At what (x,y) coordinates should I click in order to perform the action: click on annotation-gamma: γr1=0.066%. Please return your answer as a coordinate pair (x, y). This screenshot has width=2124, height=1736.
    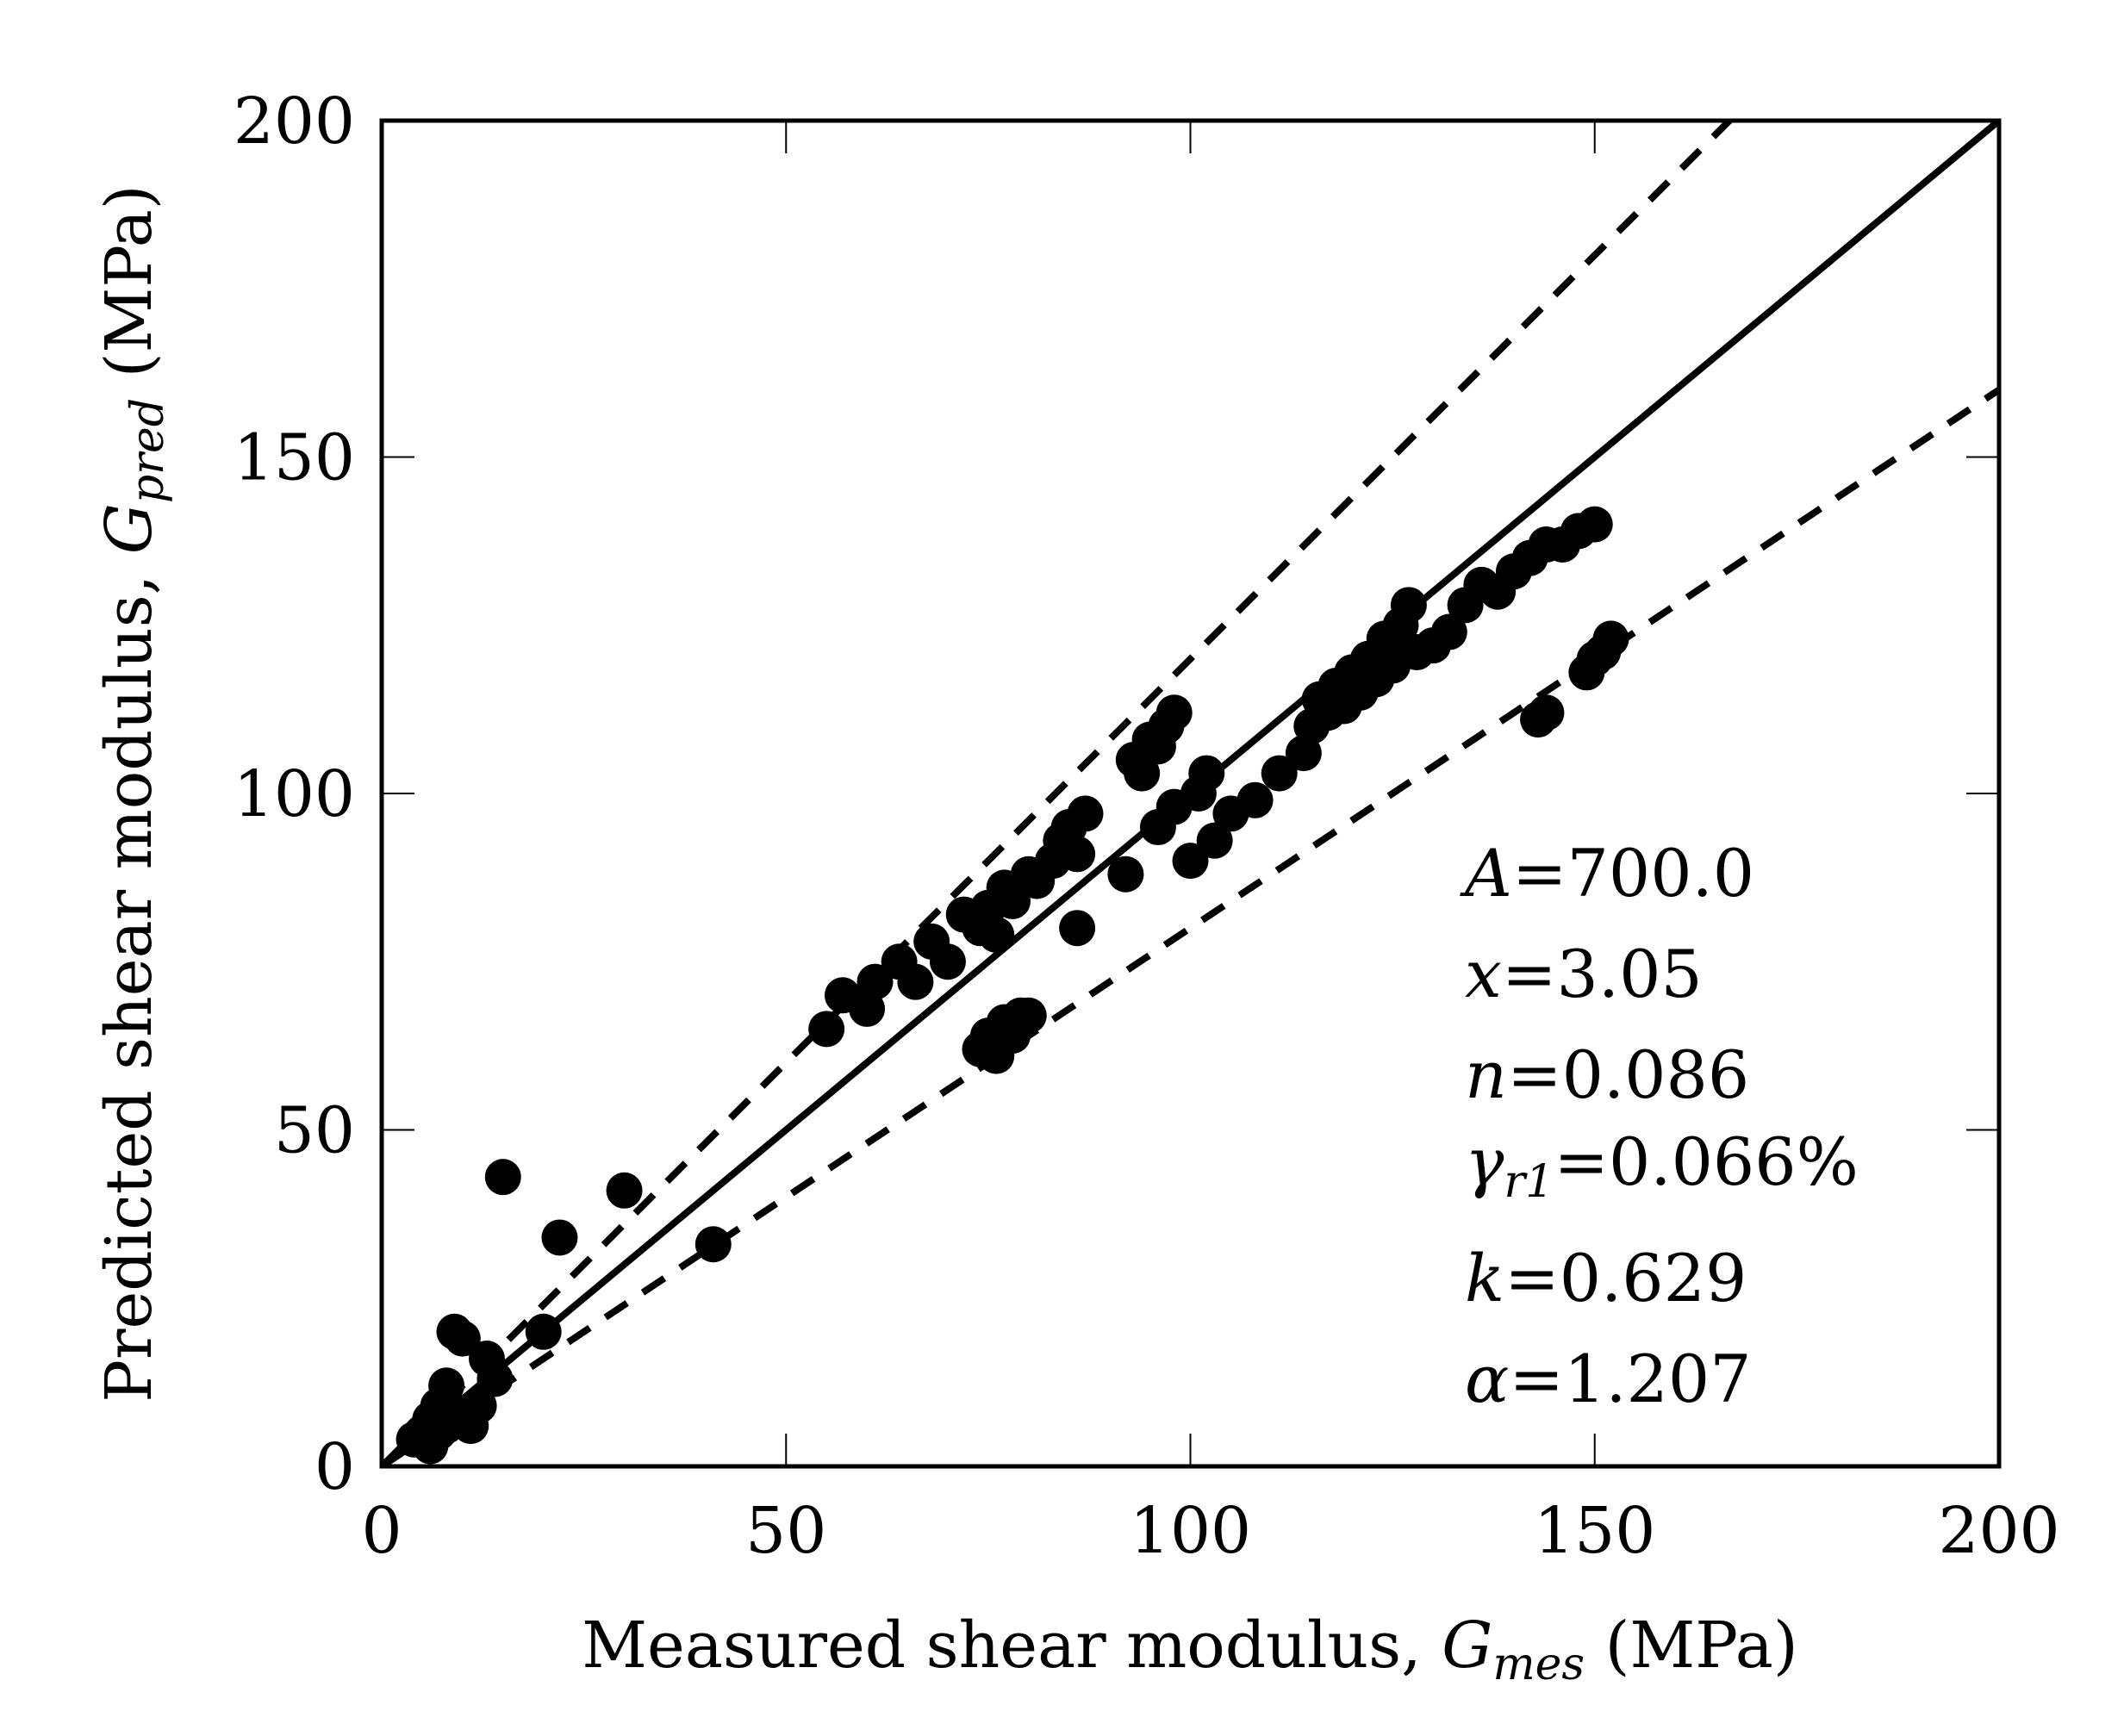
    Looking at the image, I should click on (1662, 1165).